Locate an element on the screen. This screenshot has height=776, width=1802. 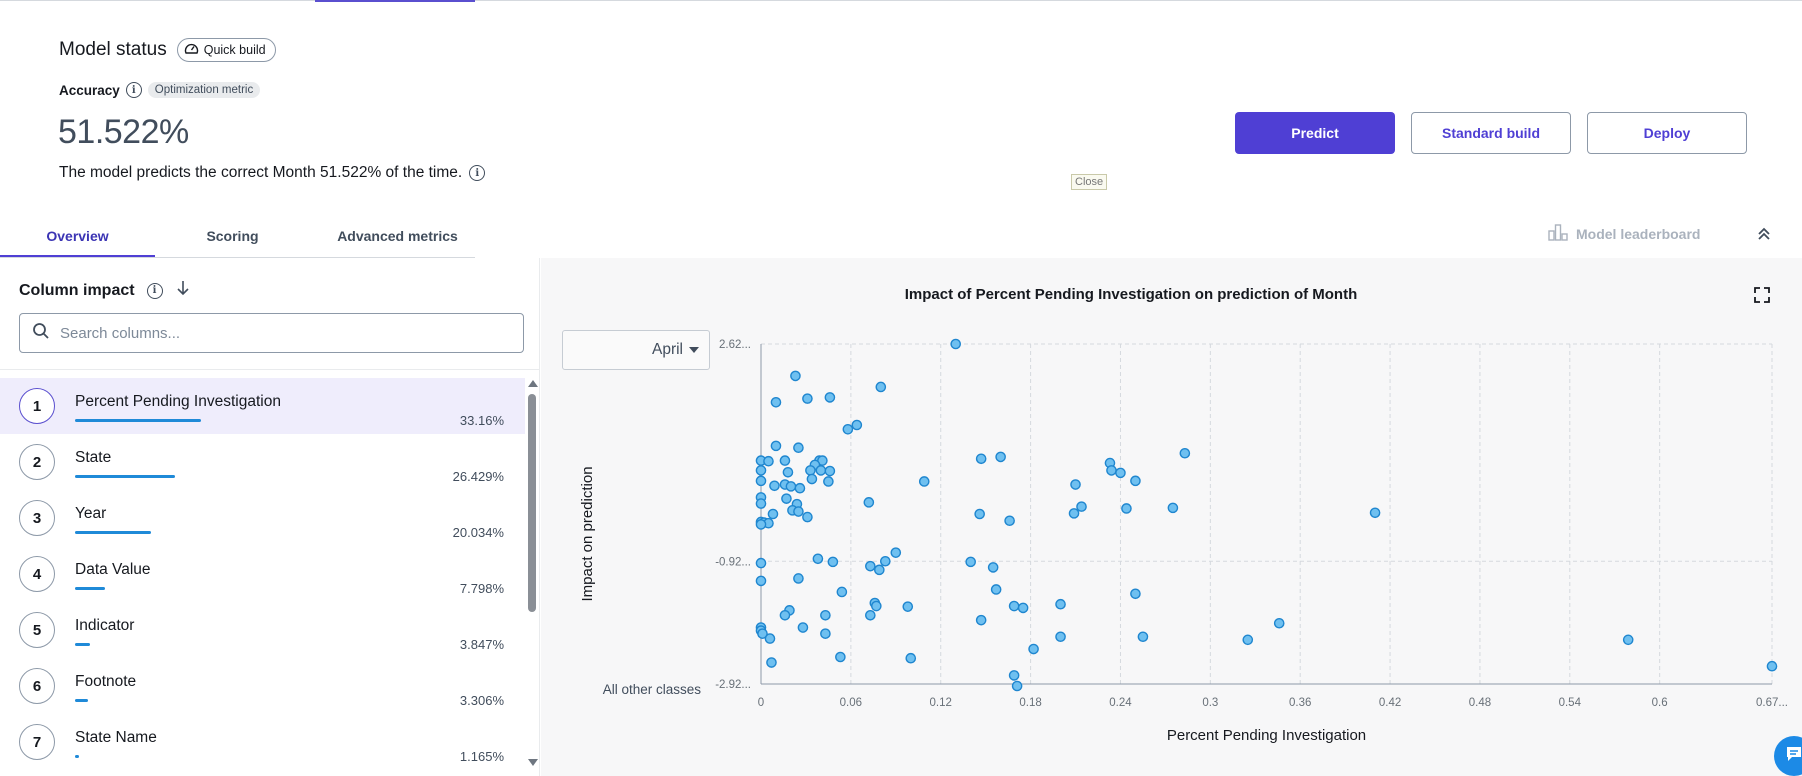
impact-percent: 33.16% is located at coordinates (481, 420).